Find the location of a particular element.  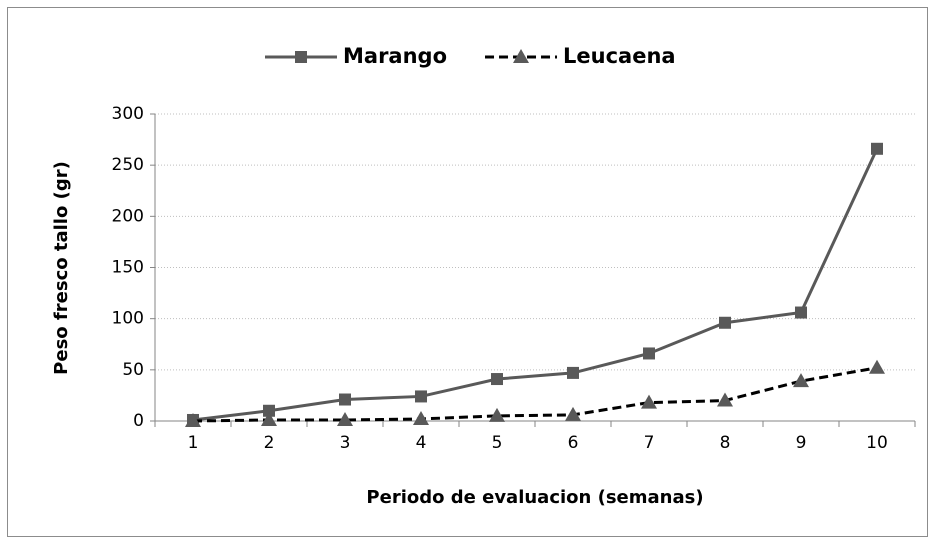

x-tick-label: 3 is located at coordinates (345, 443).